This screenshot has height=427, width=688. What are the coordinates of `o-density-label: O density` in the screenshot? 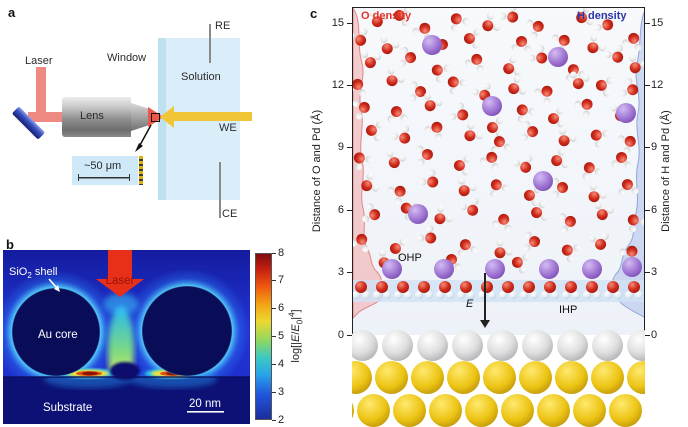 It's located at (386, 16).